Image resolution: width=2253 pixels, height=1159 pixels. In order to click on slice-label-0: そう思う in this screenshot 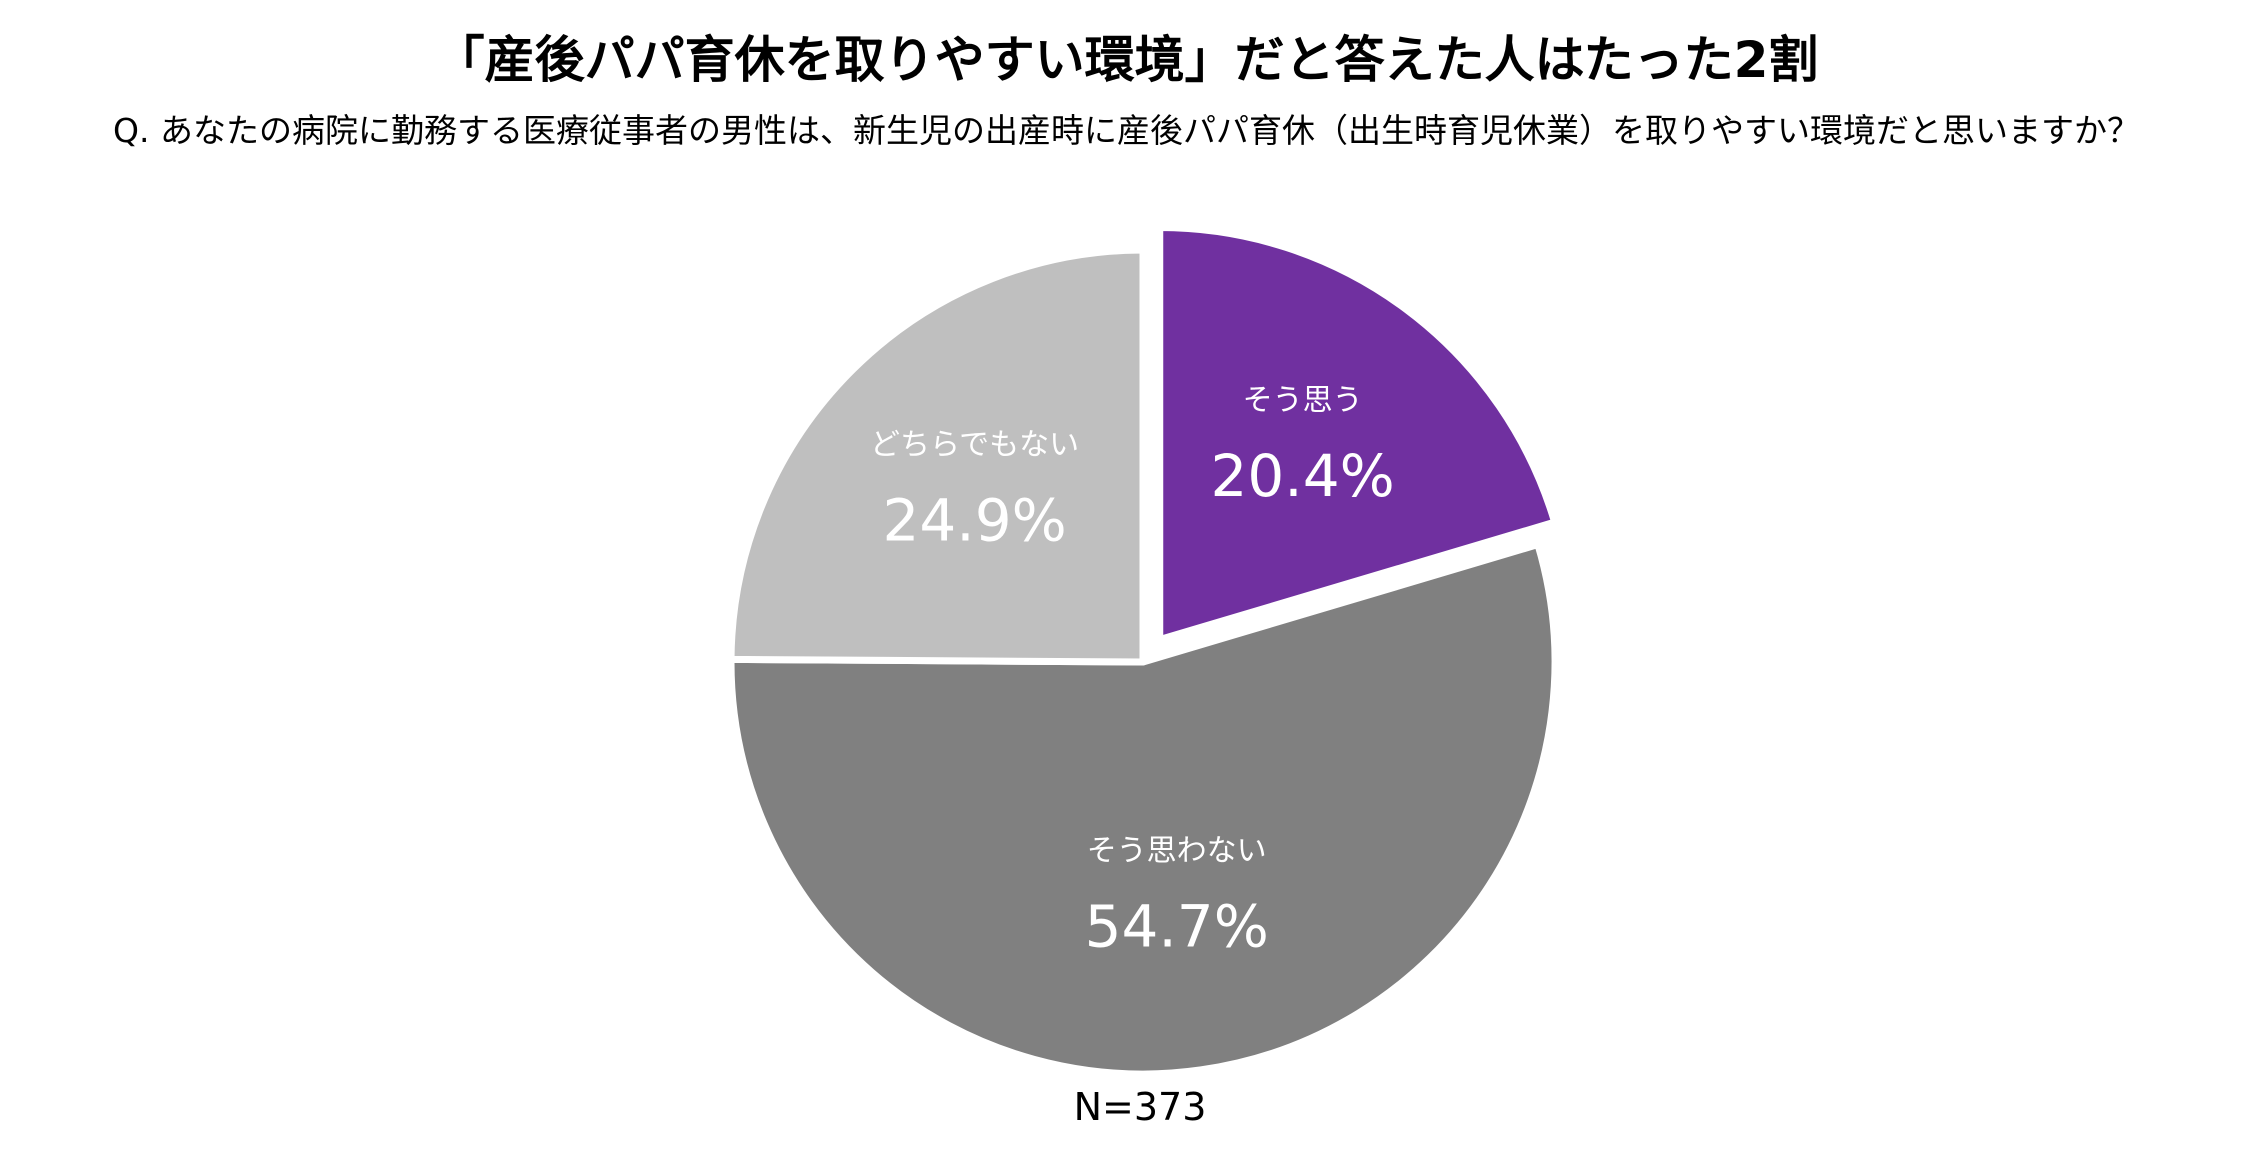, I will do `click(1303, 400)`.